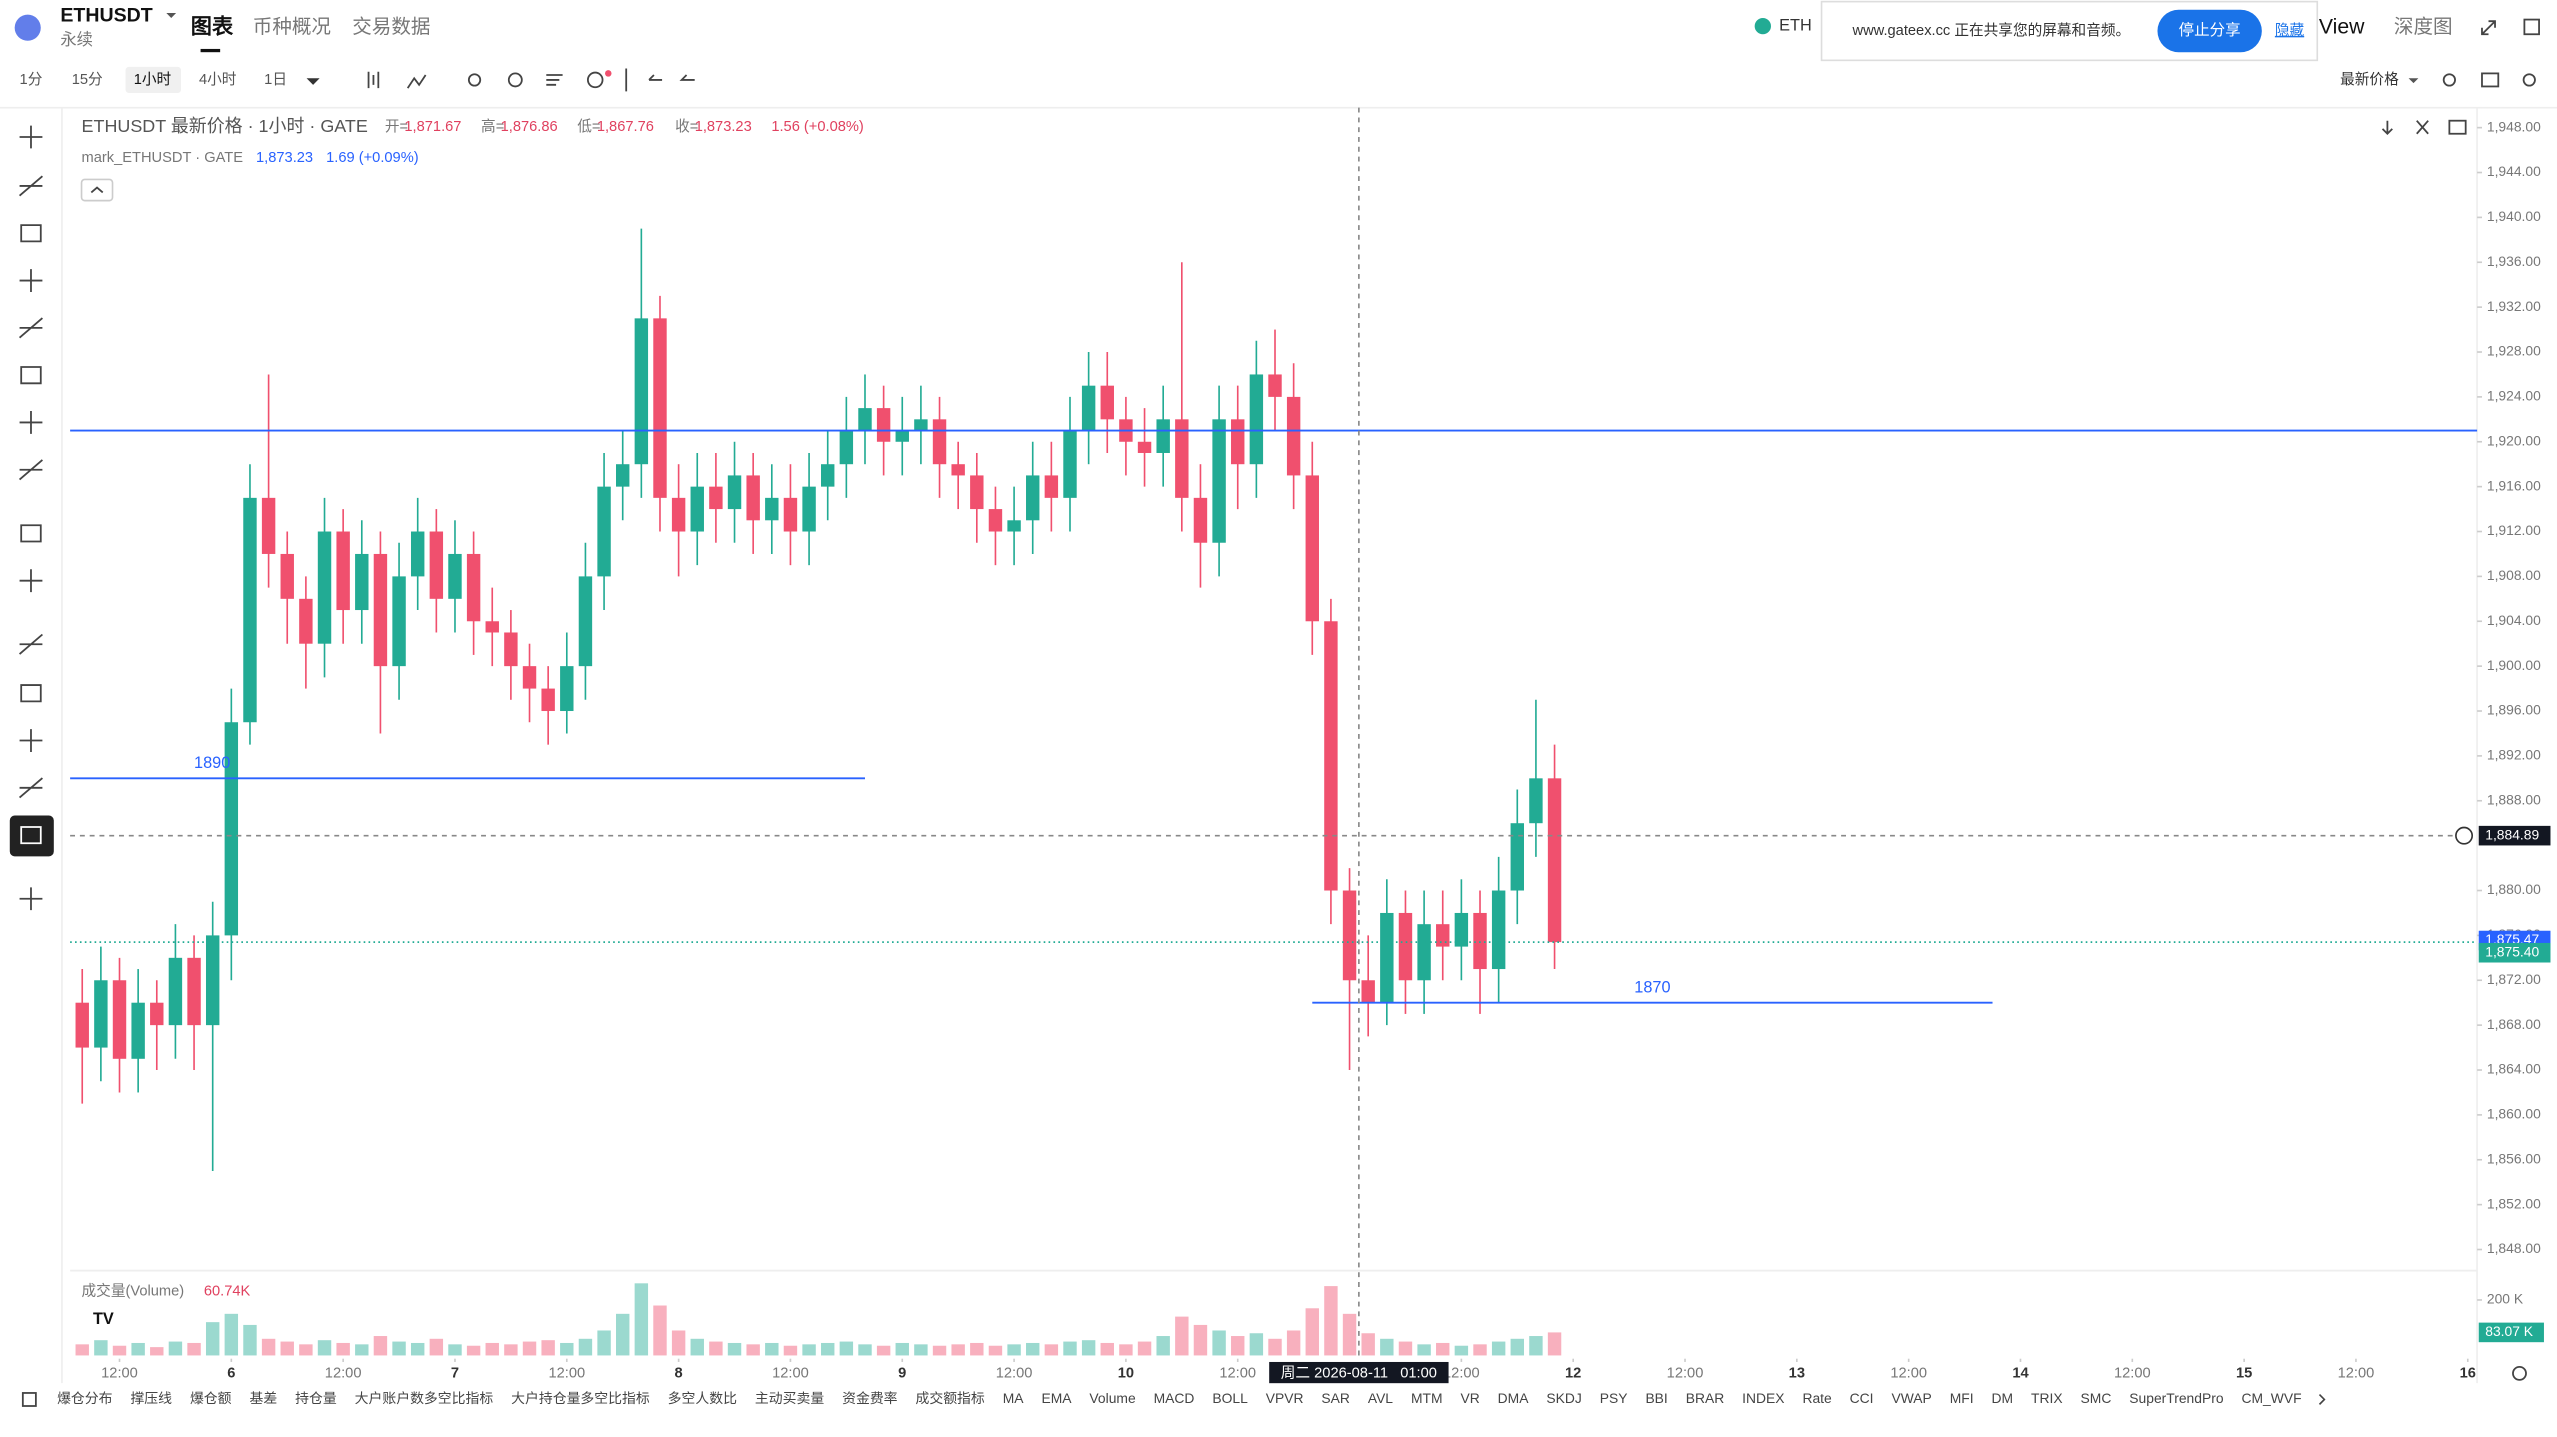 This screenshot has width=2557, height=1437. I want to click on asset: ETH, so click(1795, 25).